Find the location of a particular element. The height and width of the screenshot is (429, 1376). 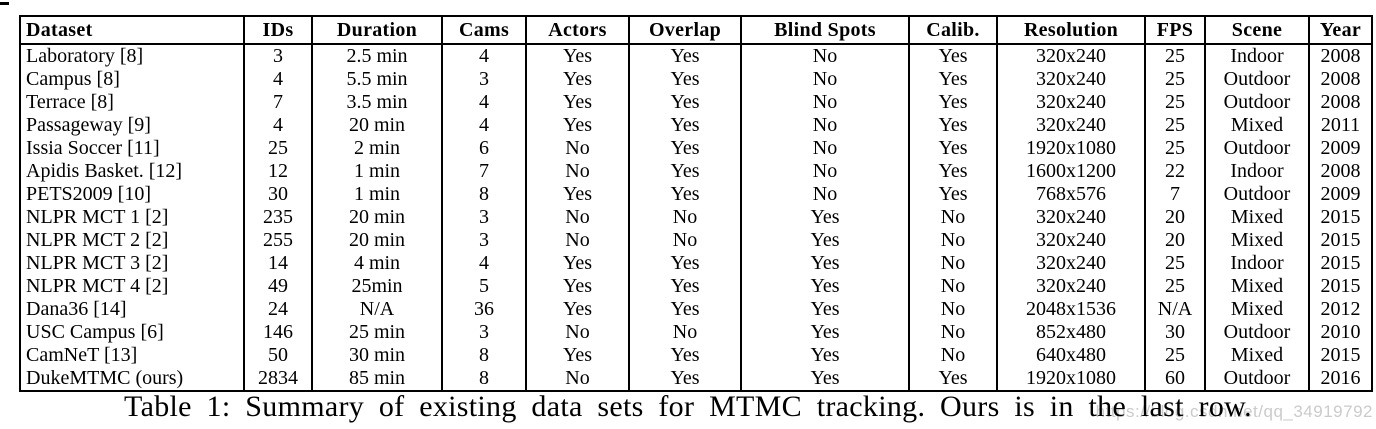

table-cell: 36 is located at coordinates (484, 309).